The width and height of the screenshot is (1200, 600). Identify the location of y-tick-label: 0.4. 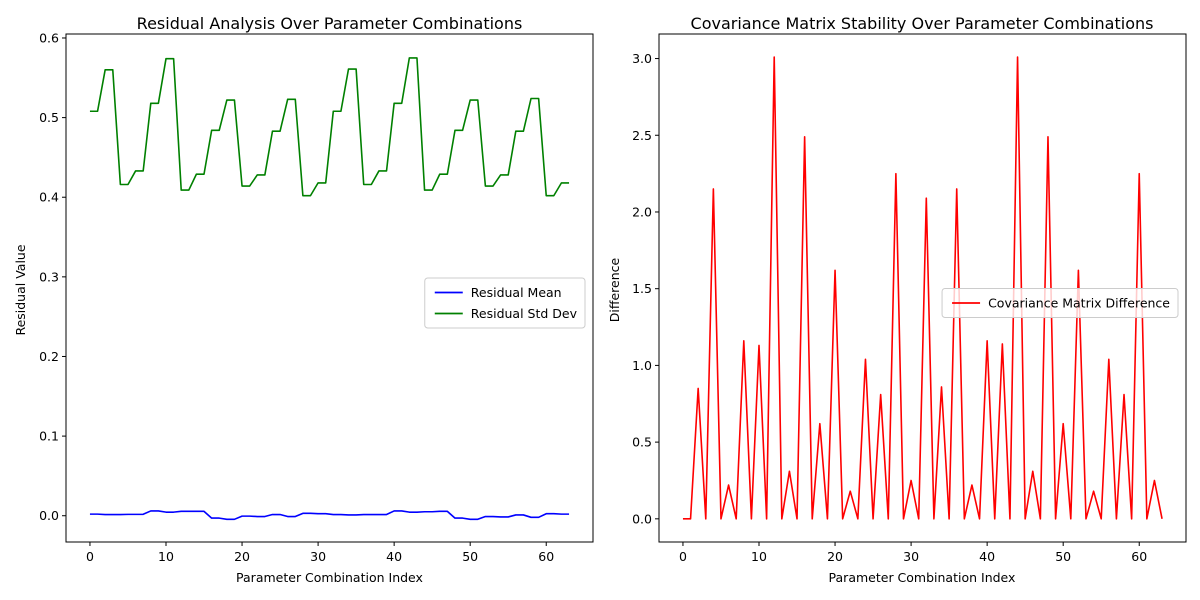
(49, 197).